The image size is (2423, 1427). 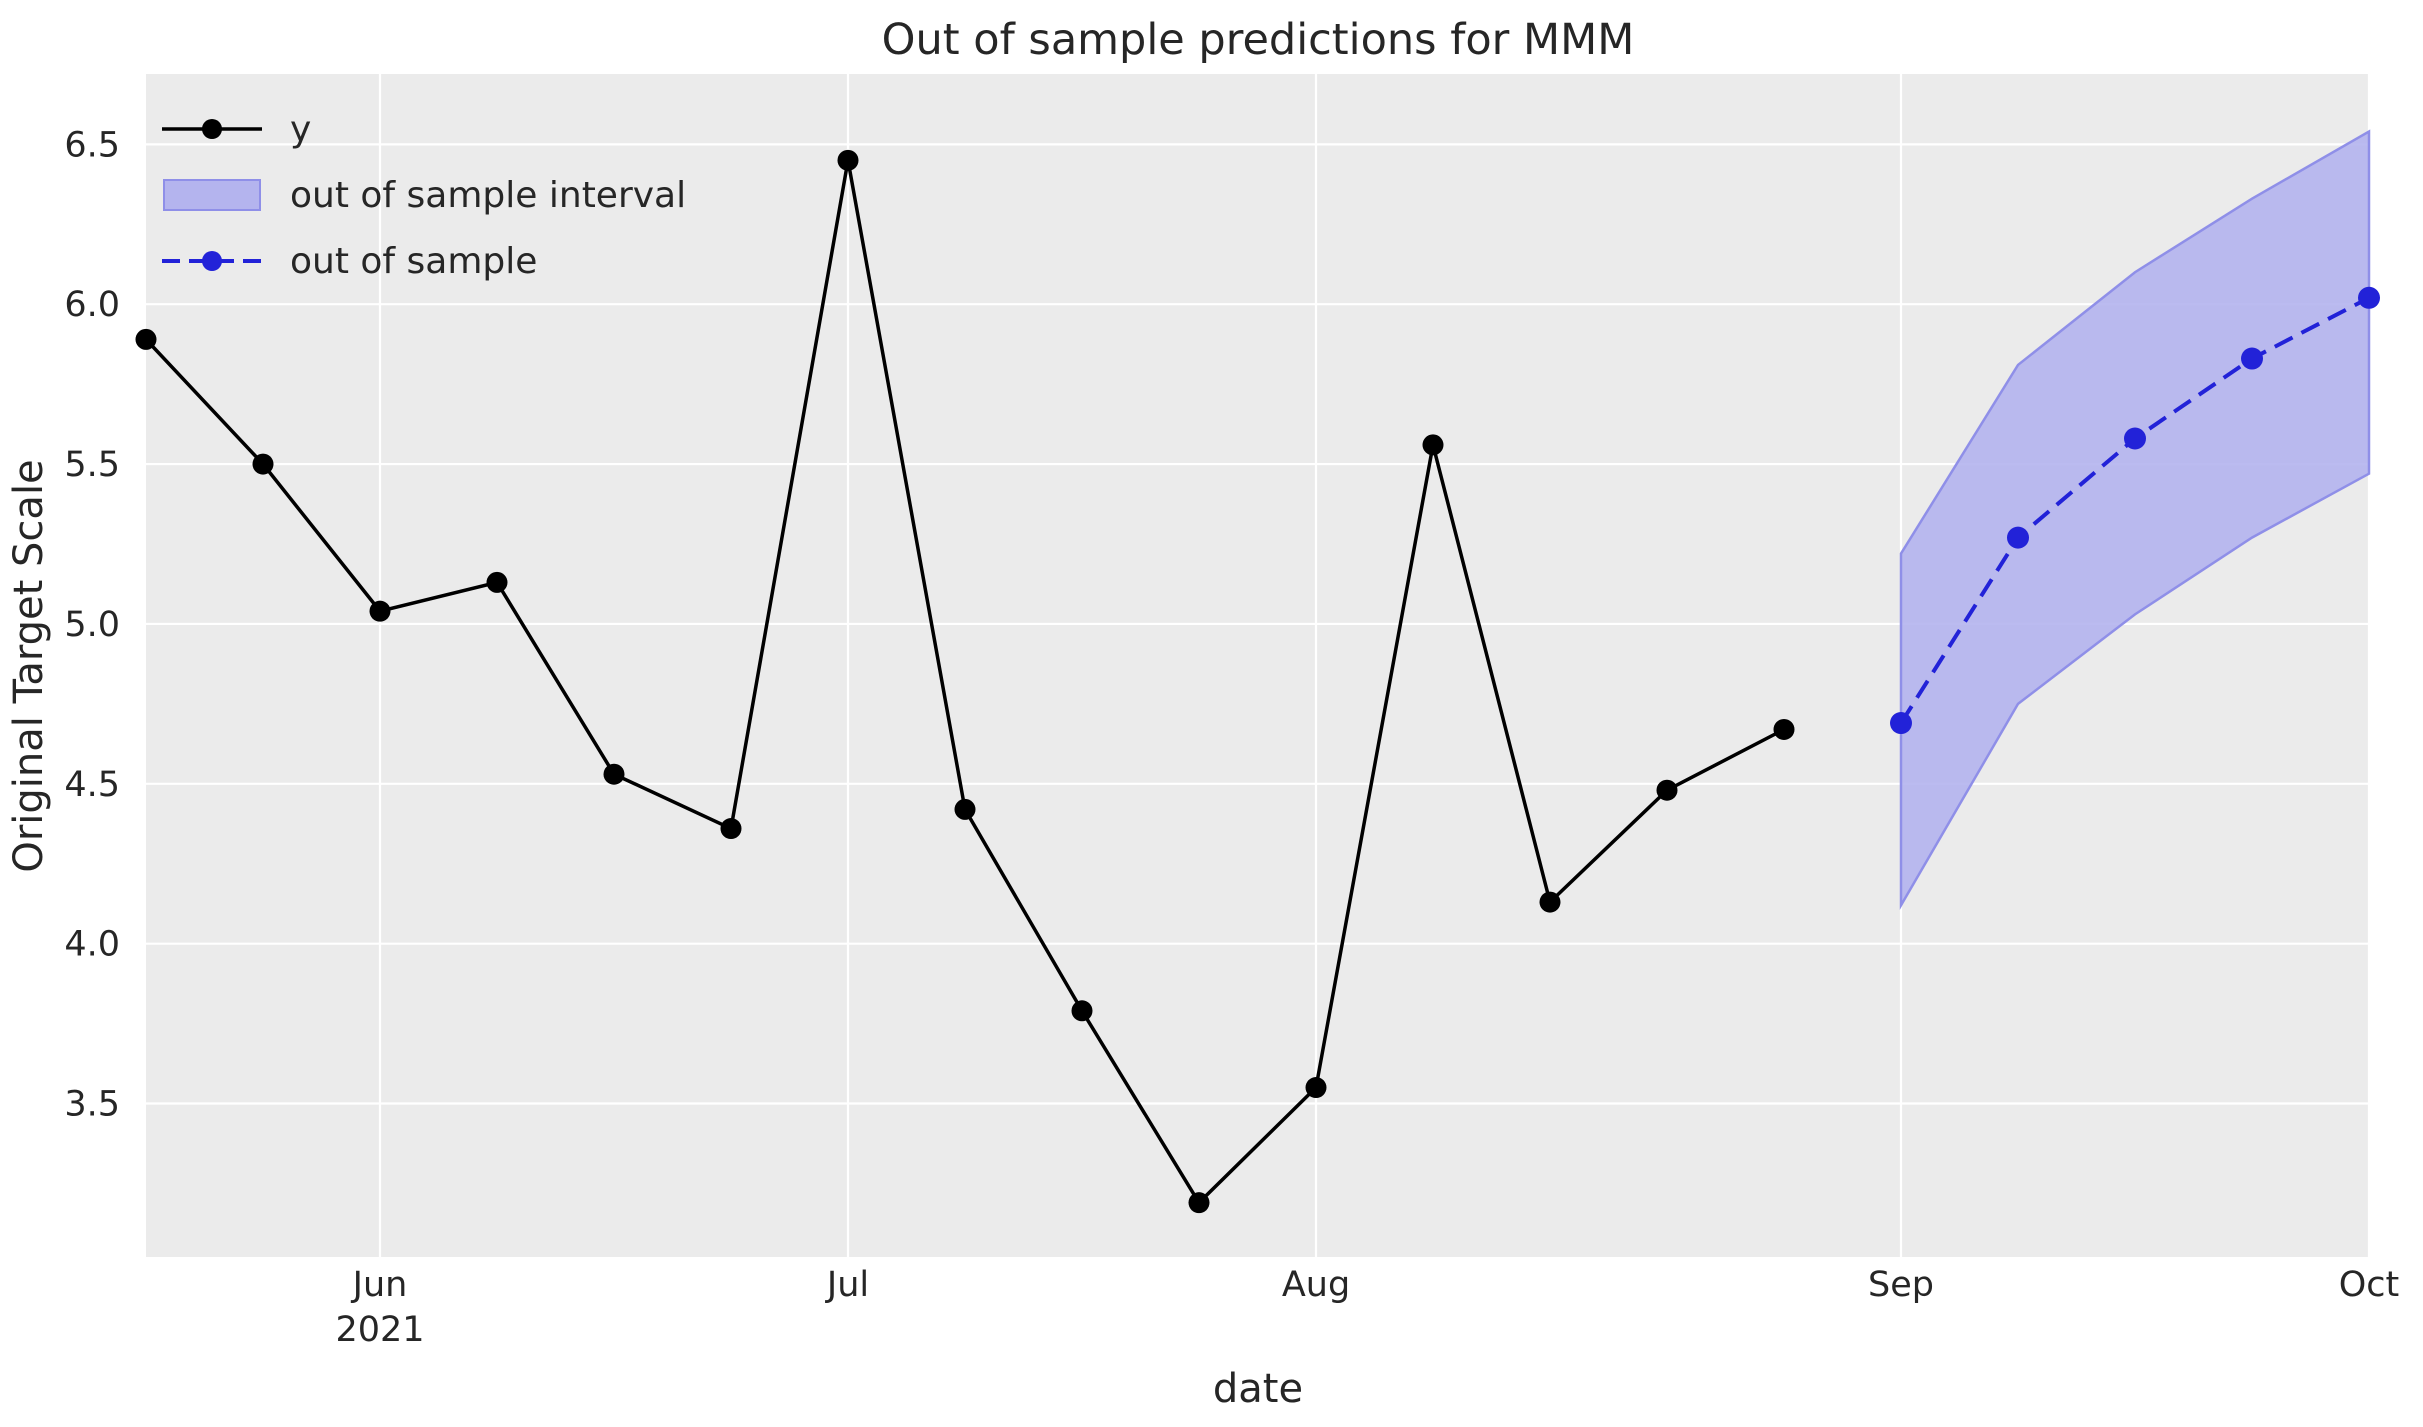 What do you see at coordinates (92, 465) in the screenshot?
I see `y-tick-label: 5.5` at bounding box center [92, 465].